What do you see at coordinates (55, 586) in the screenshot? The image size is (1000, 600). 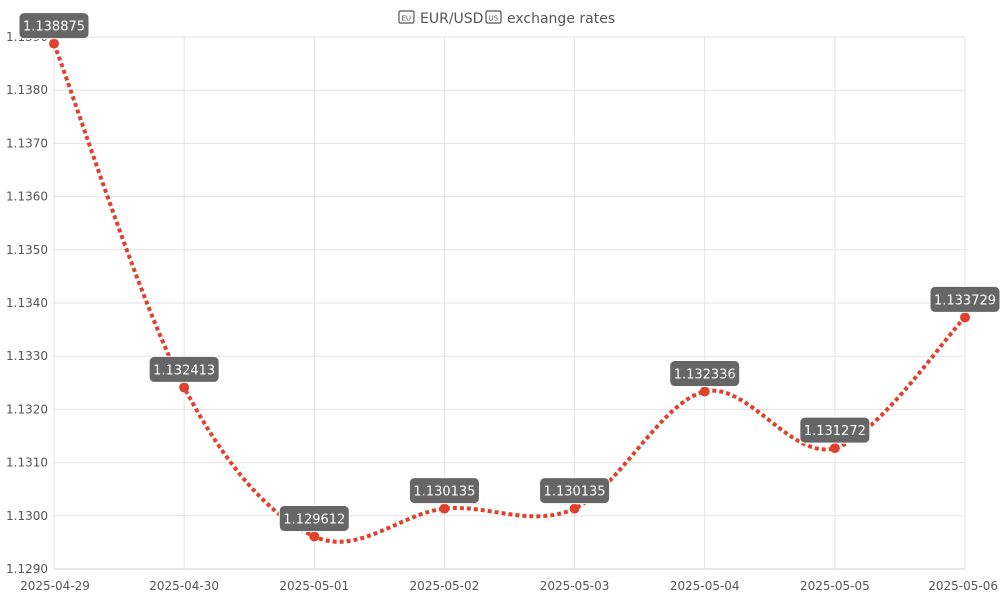 I see `x-tick-label: 2025-04-29` at bounding box center [55, 586].